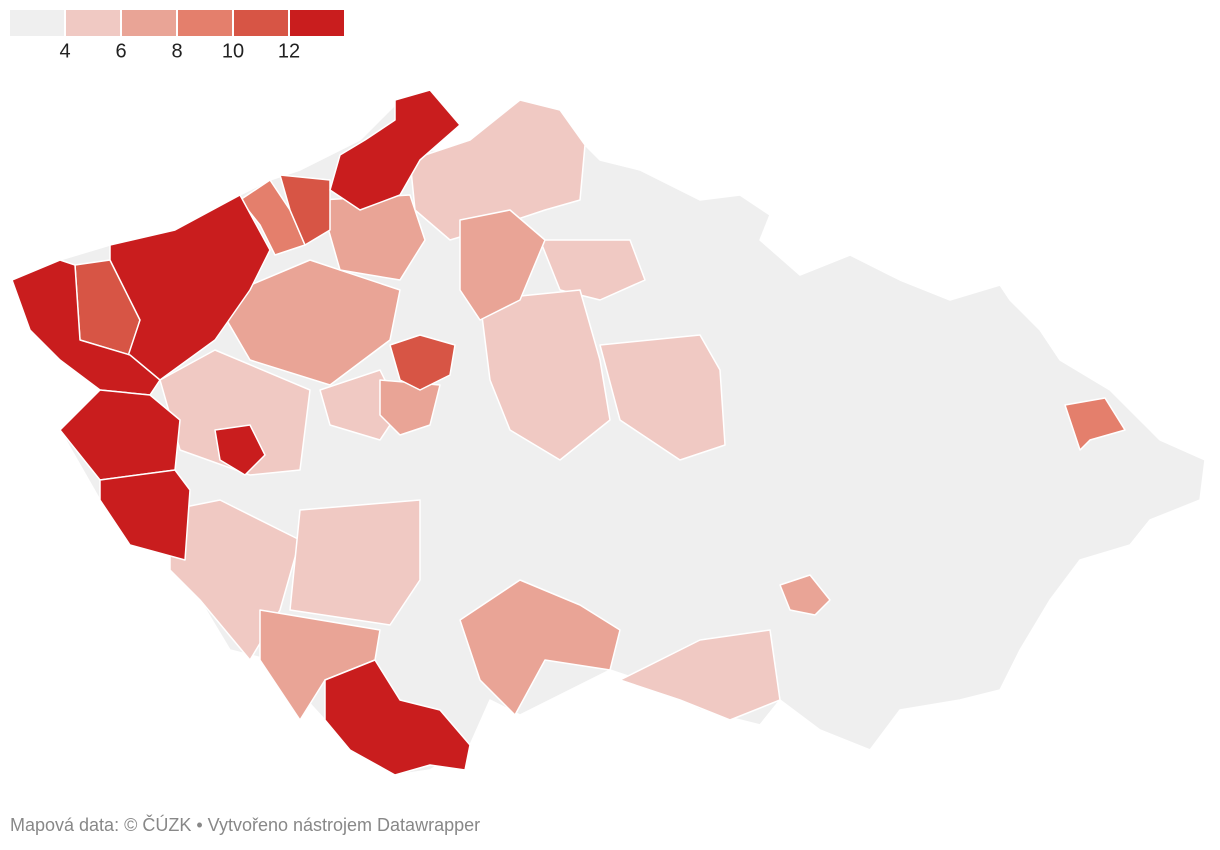  What do you see at coordinates (233, 51) in the screenshot?
I see `legend-tick-label: 10` at bounding box center [233, 51].